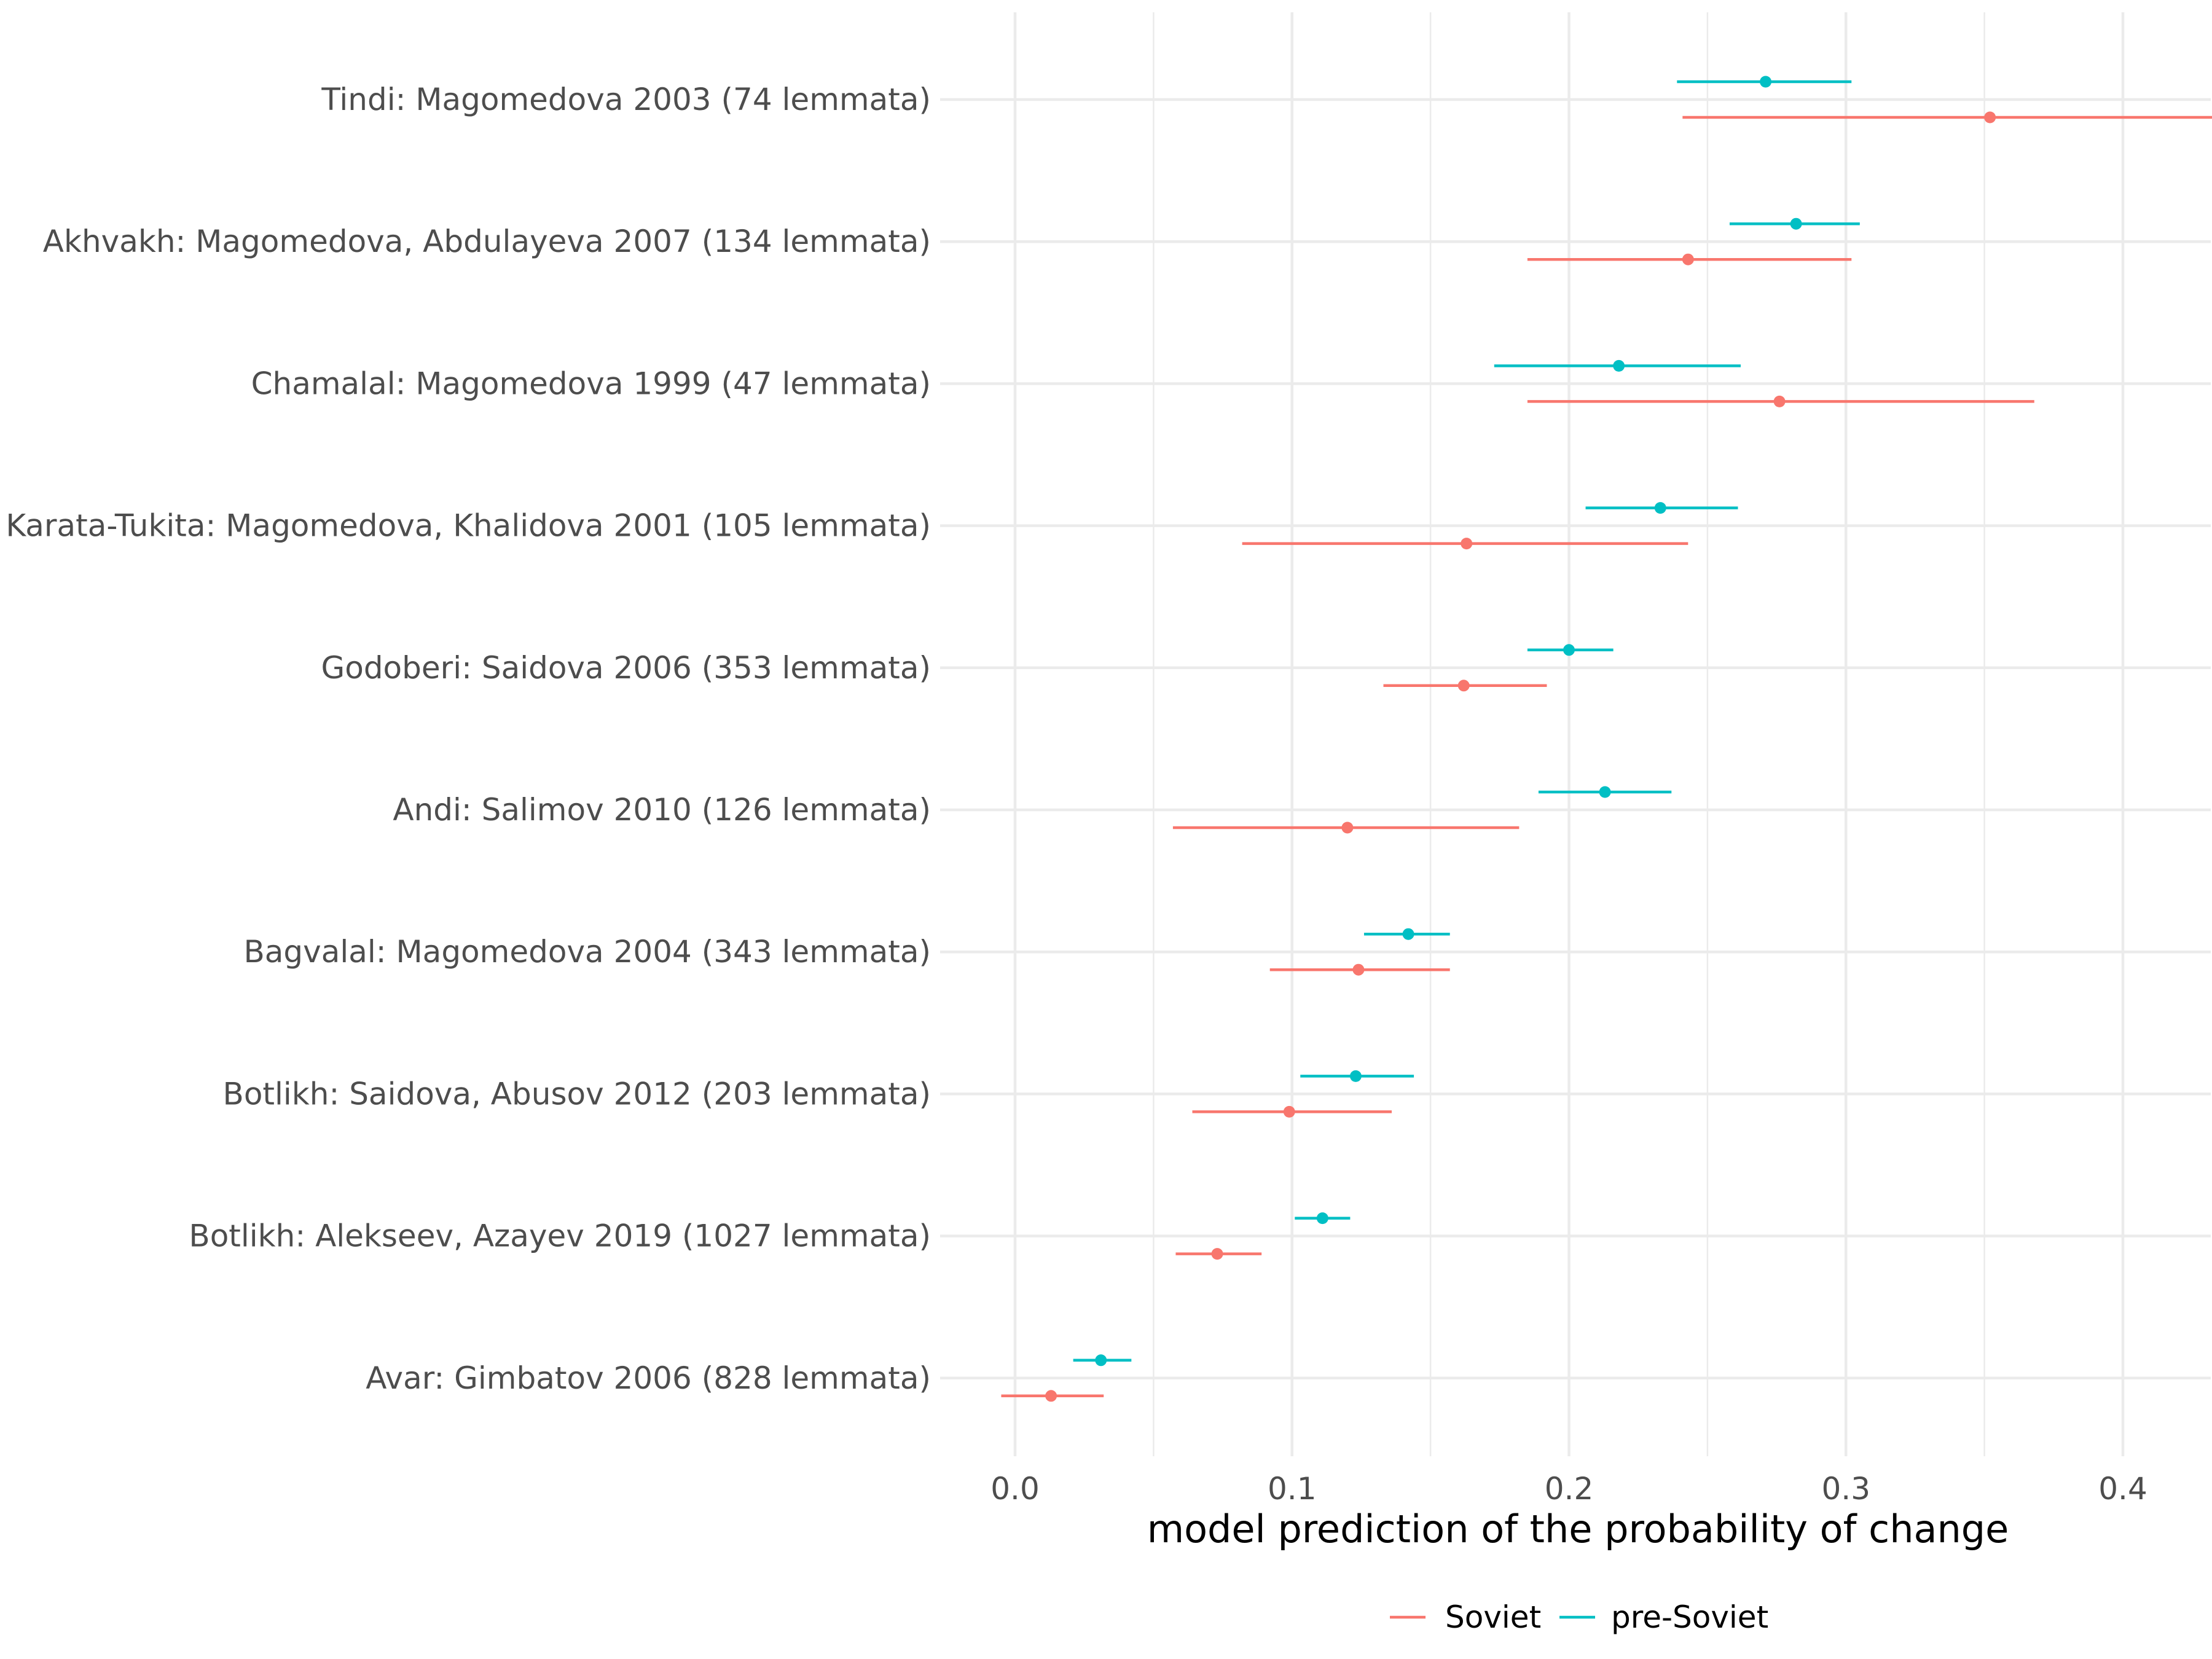 Image resolution: width=2212 pixels, height=1659 pixels. What do you see at coordinates (1493, 1617) in the screenshot?
I see `legend-label-soviet: Soviet` at bounding box center [1493, 1617].